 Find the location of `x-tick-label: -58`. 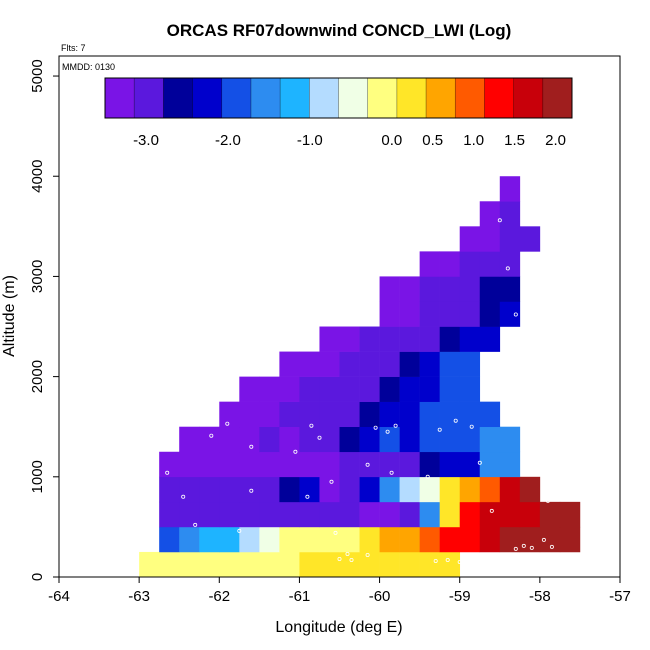

x-tick-label: -58 is located at coordinates (540, 596).